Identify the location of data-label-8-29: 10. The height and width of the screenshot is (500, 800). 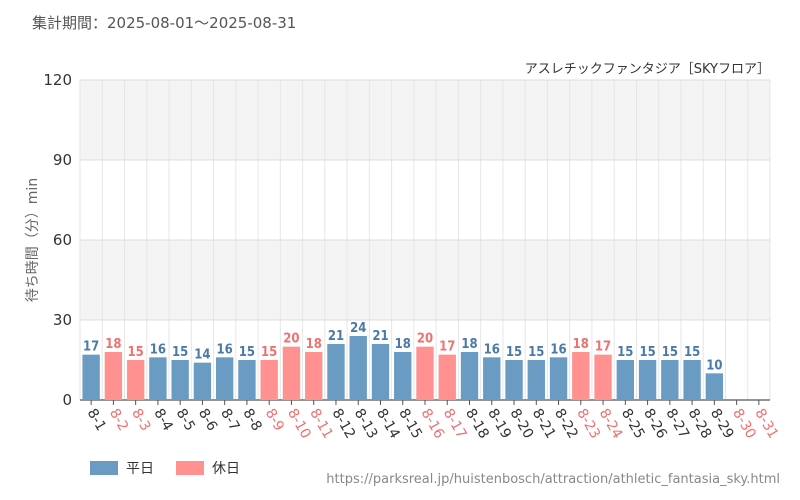
(714, 365).